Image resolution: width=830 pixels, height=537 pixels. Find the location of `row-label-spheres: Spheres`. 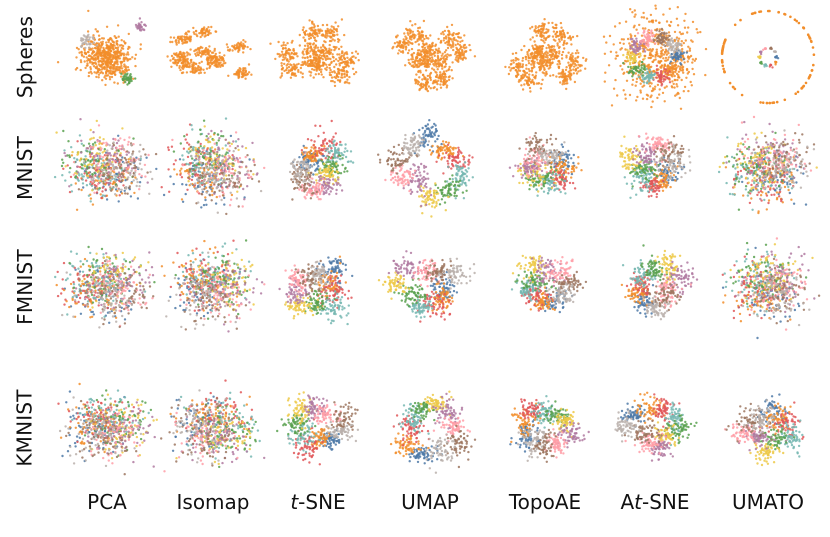

row-label-spheres: Spheres is located at coordinates (25, 57).